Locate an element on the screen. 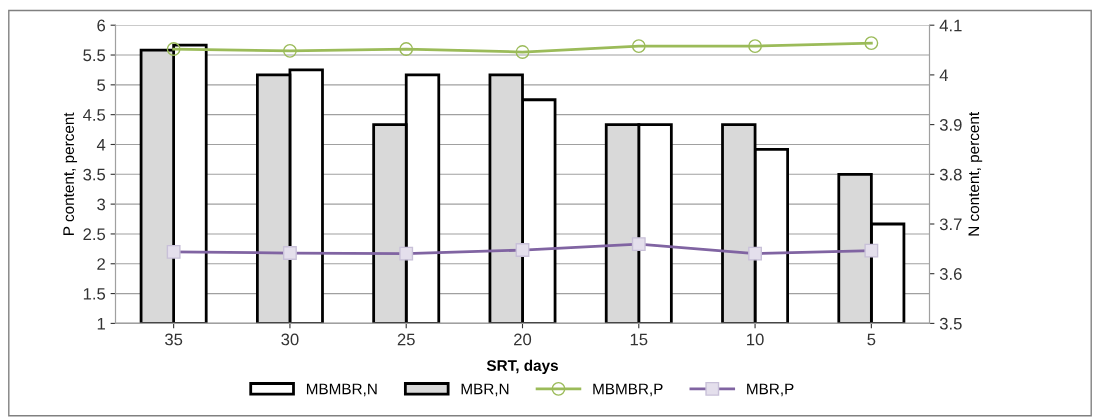 This screenshot has height=420, width=1100. y-tick-label: 1.5 is located at coordinates (94, 294).